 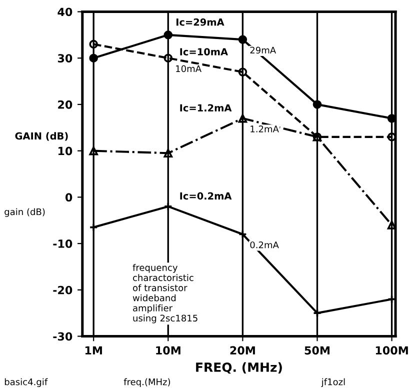 I want to click on x-tick-label: 20M, so click(x=242, y=350).